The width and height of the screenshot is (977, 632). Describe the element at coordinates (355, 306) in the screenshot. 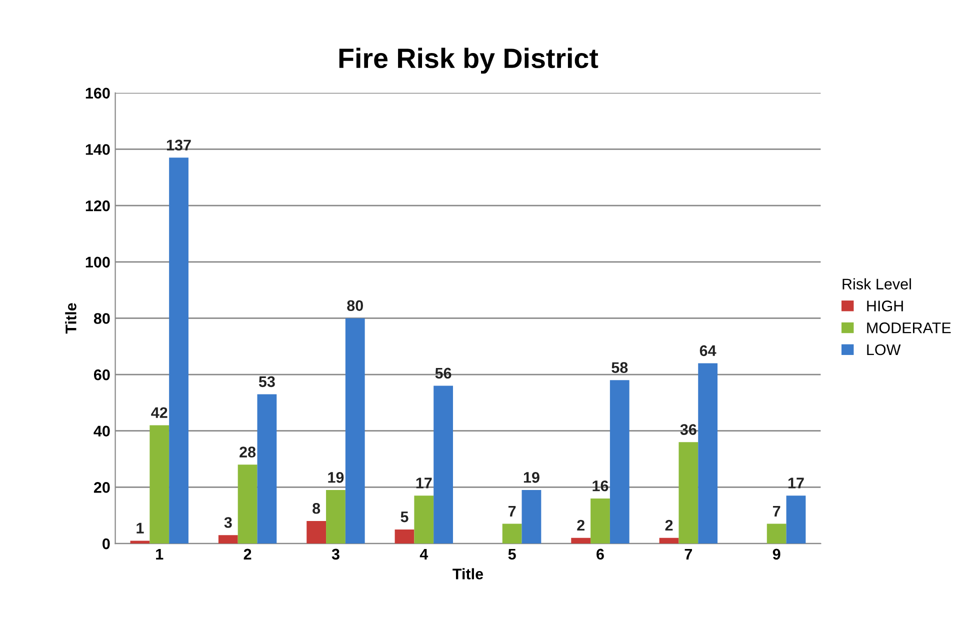

I see `data-label: 80` at that location.